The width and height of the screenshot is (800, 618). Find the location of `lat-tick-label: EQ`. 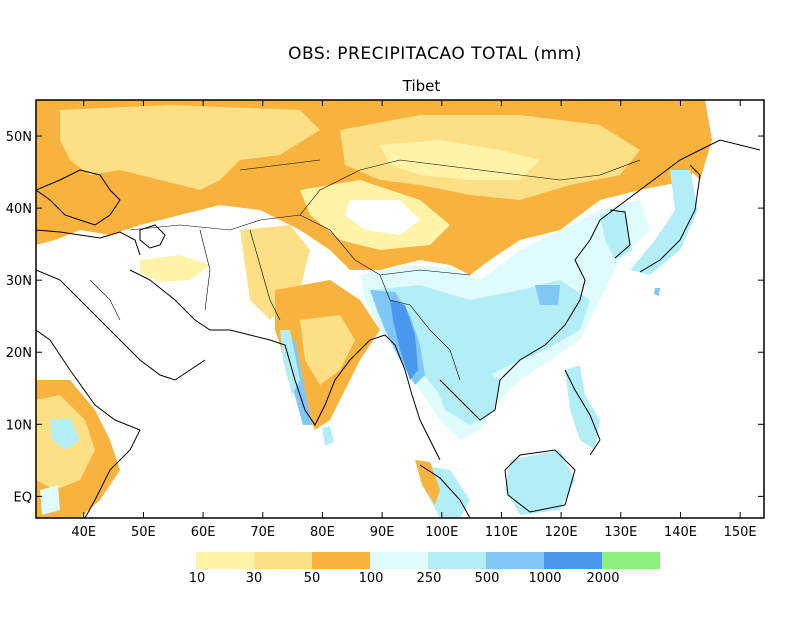

lat-tick-label: EQ is located at coordinates (23, 497).